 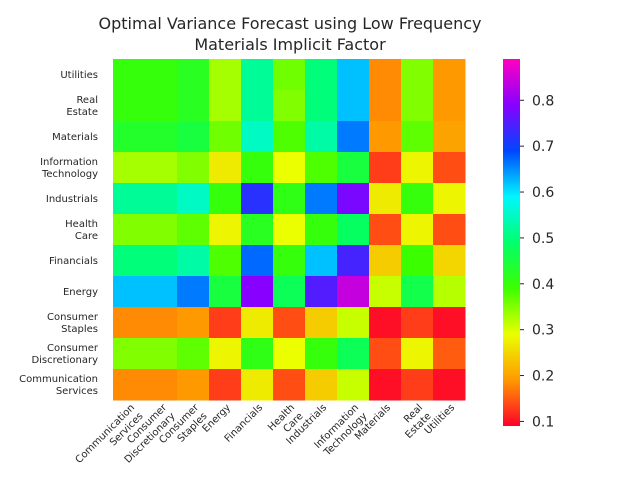 I want to click on colorbar, so click(x=511, y=242).